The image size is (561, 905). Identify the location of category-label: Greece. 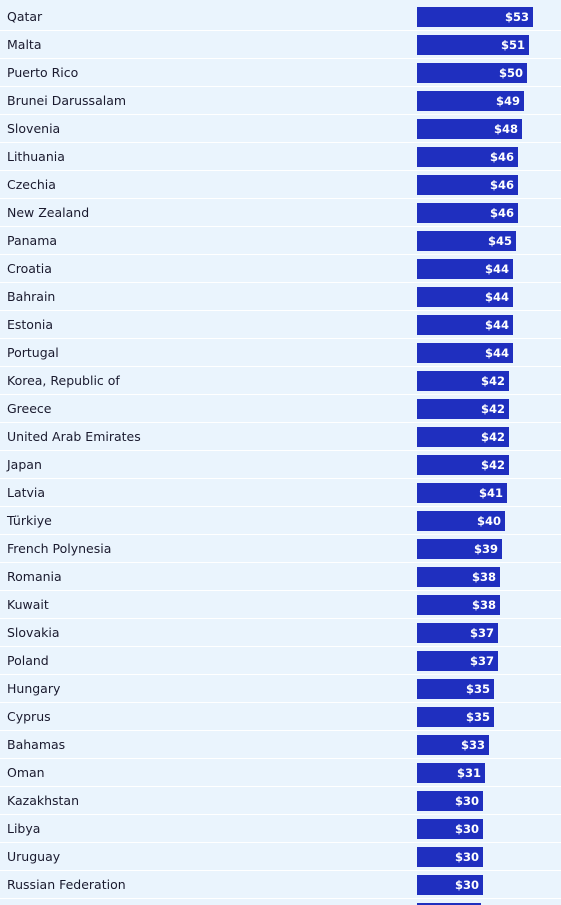
(29, 408).